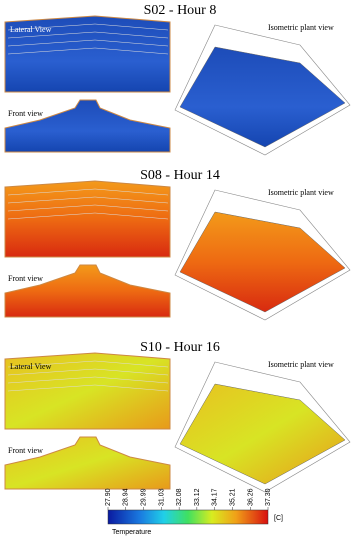 The height and width of the screenshot is (550, 354). I want to click on panel-title: S10 - Hour 16, so click(180, 347).